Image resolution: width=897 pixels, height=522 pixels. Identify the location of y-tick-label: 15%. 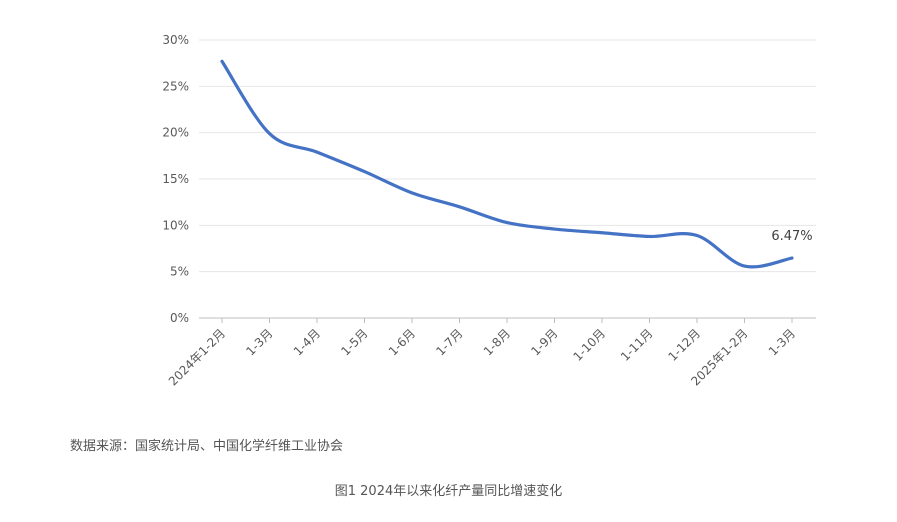
(175, 179).